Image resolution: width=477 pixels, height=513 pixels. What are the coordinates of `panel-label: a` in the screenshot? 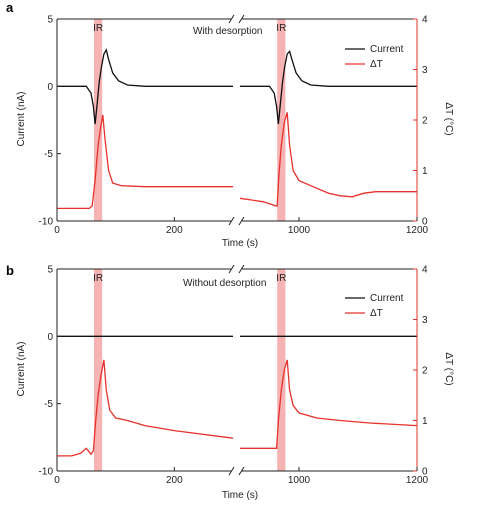 It's located at (10, 7).